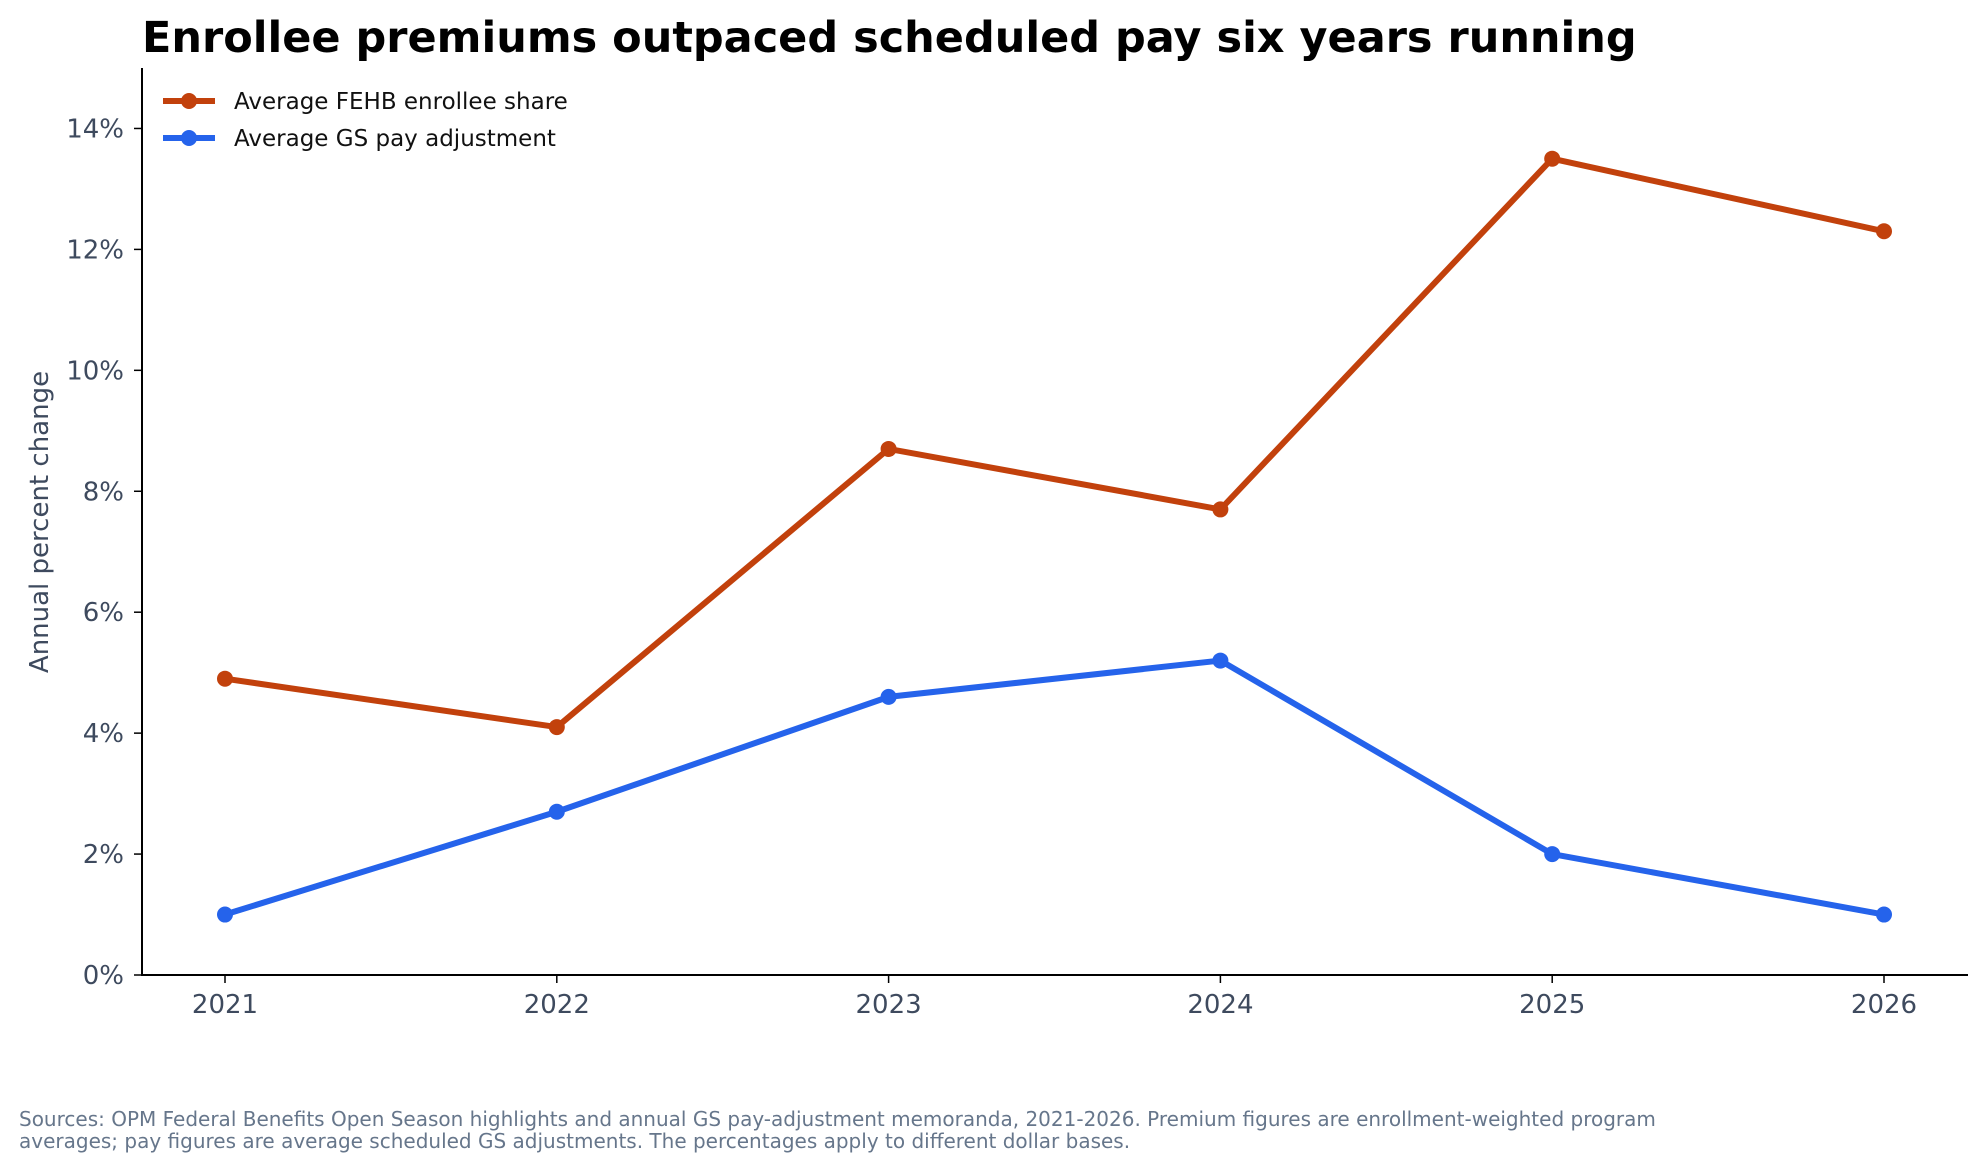 This screenshot has height=1171, width=1984. I want to click on legend-item-fehb: Average FEHB enrollee share, so click(365, 102).